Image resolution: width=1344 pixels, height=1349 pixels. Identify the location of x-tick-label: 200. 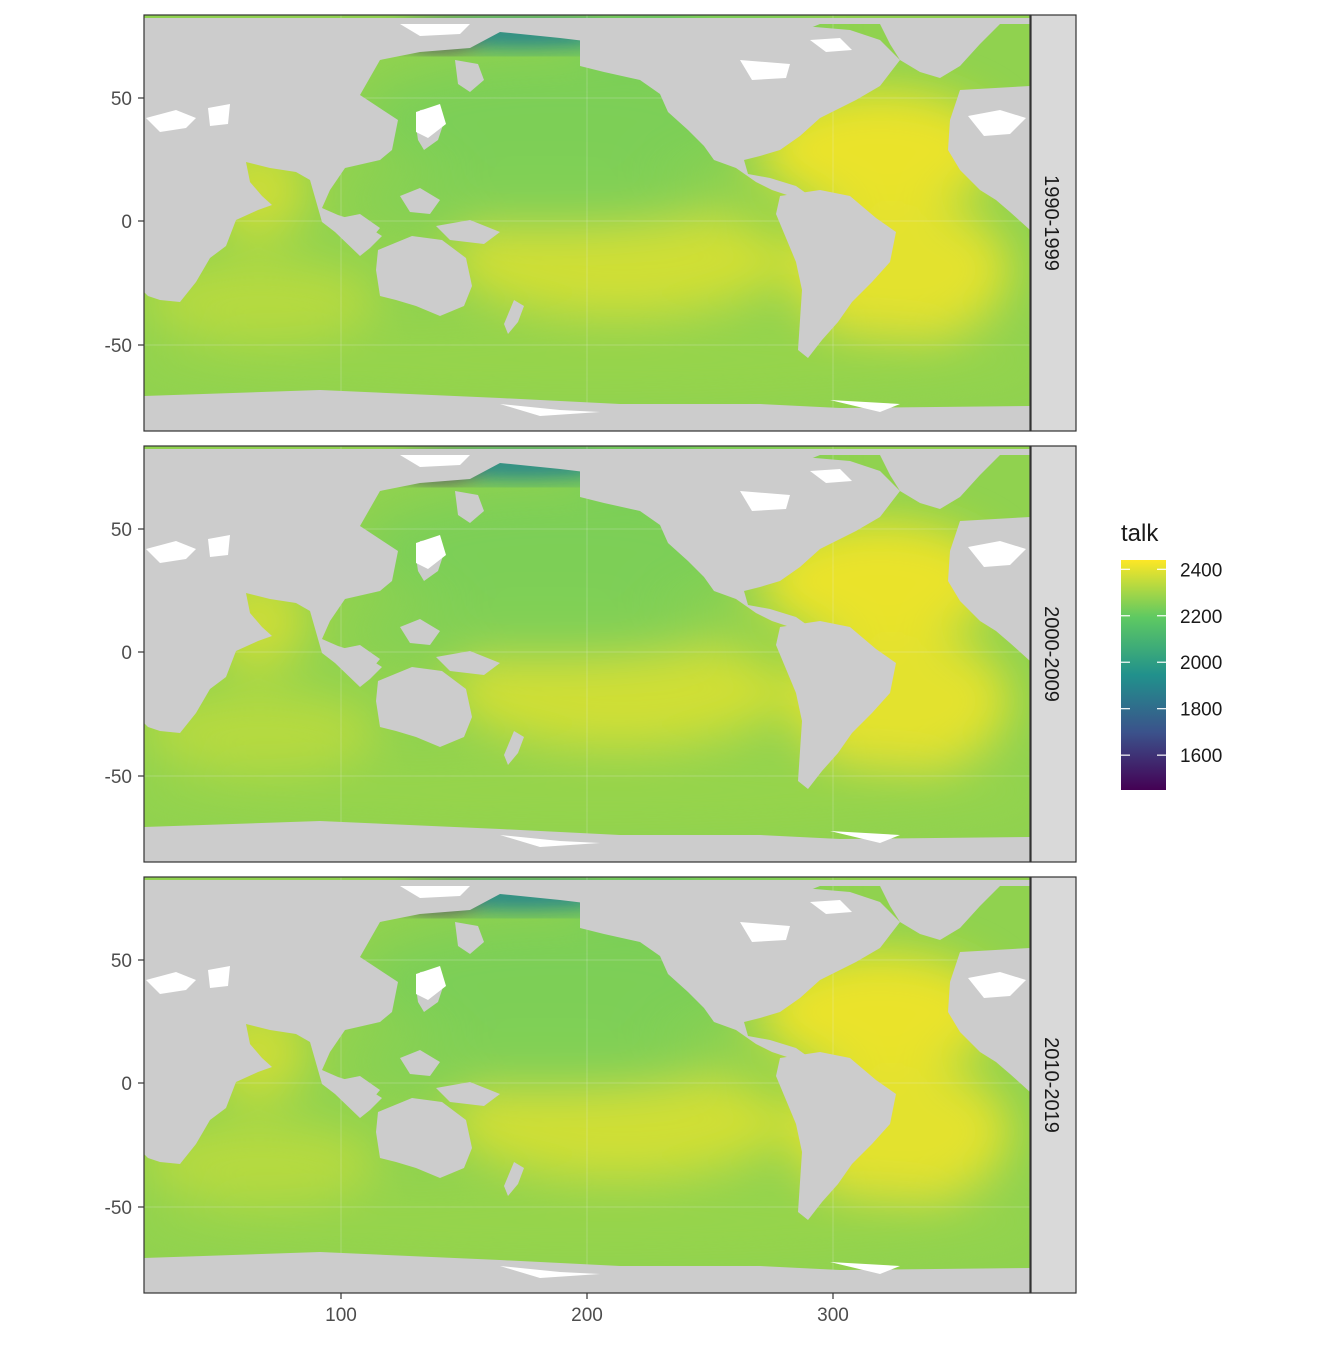
(587, 1315).